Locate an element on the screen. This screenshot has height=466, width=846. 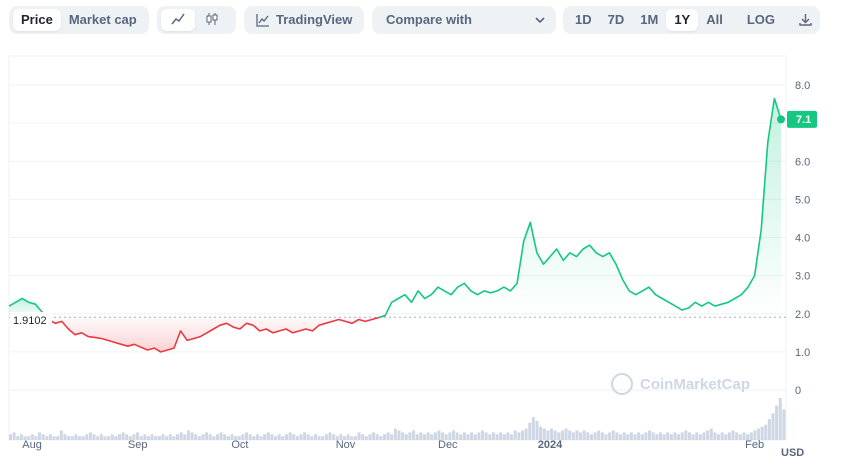
time-range-selector: 1D 7D 1M 1Y All LOG is located at coordinates (691, 20).